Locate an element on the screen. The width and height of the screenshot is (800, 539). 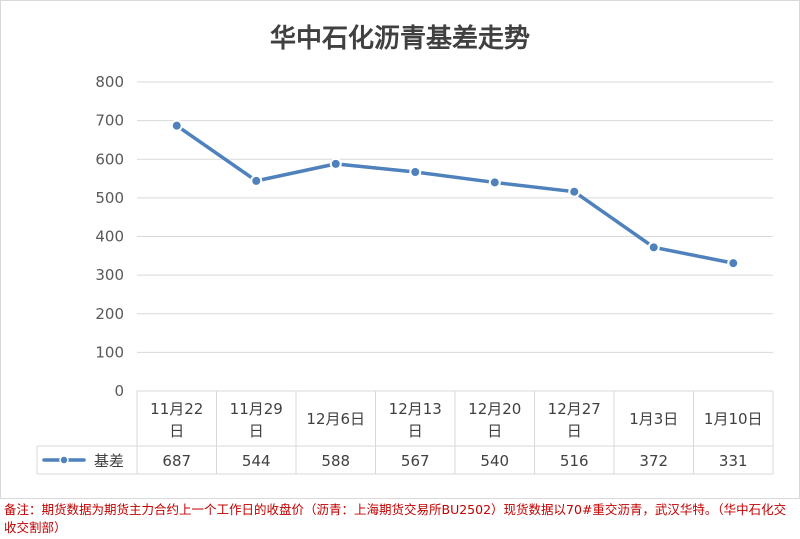
x-category-label: 12月20 日 is located at coordinates (494, 420).